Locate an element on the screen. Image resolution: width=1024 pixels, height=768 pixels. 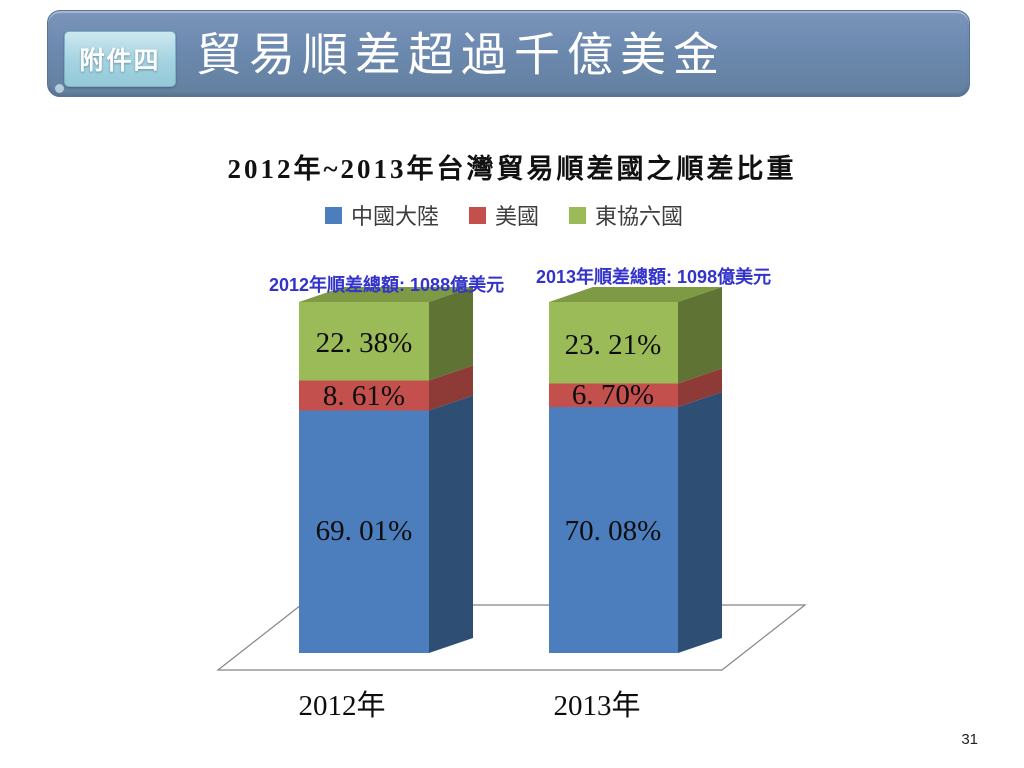
bar-2012-segment-asean-side is located at coordinates (451, 334).